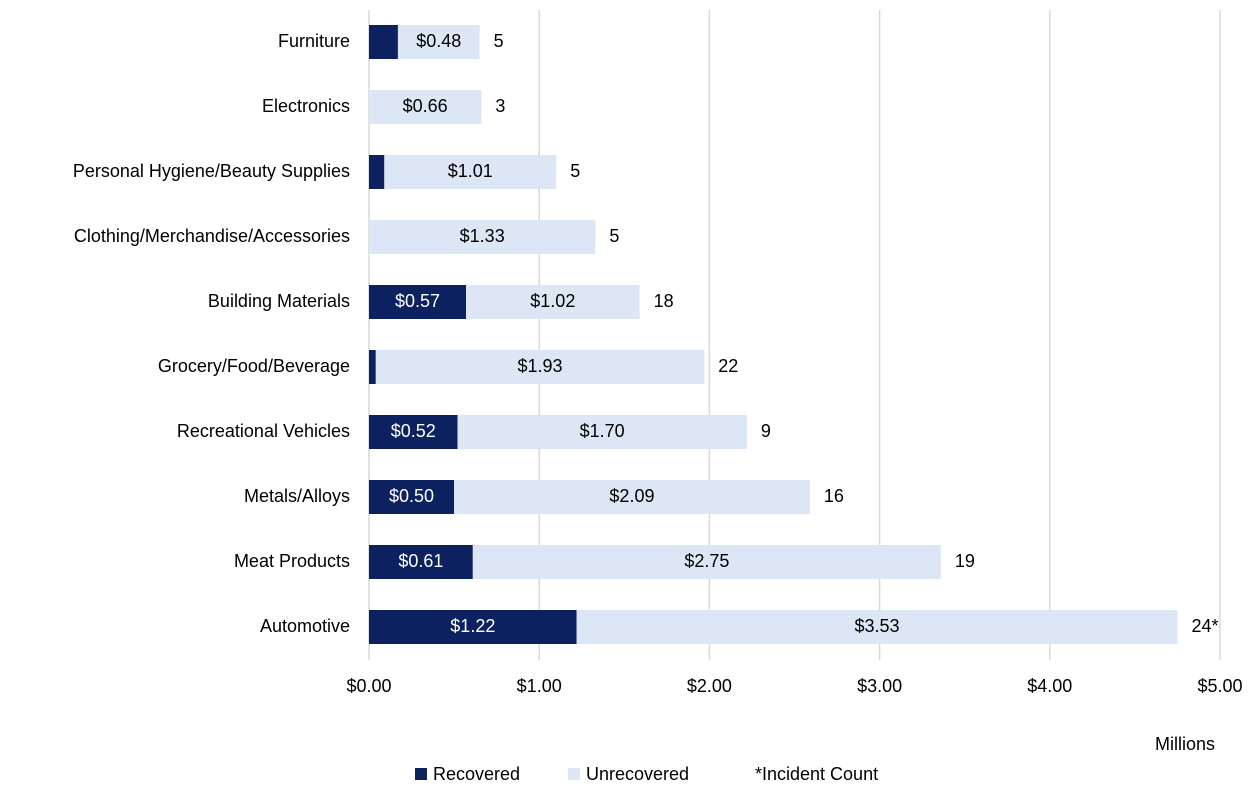 This screenshot has width=1249, height=787. What do you see at coordinates (1049, 686) in the screenshot?
I see `x-tick-label: $4.00` at bounding box center [1049, 686].